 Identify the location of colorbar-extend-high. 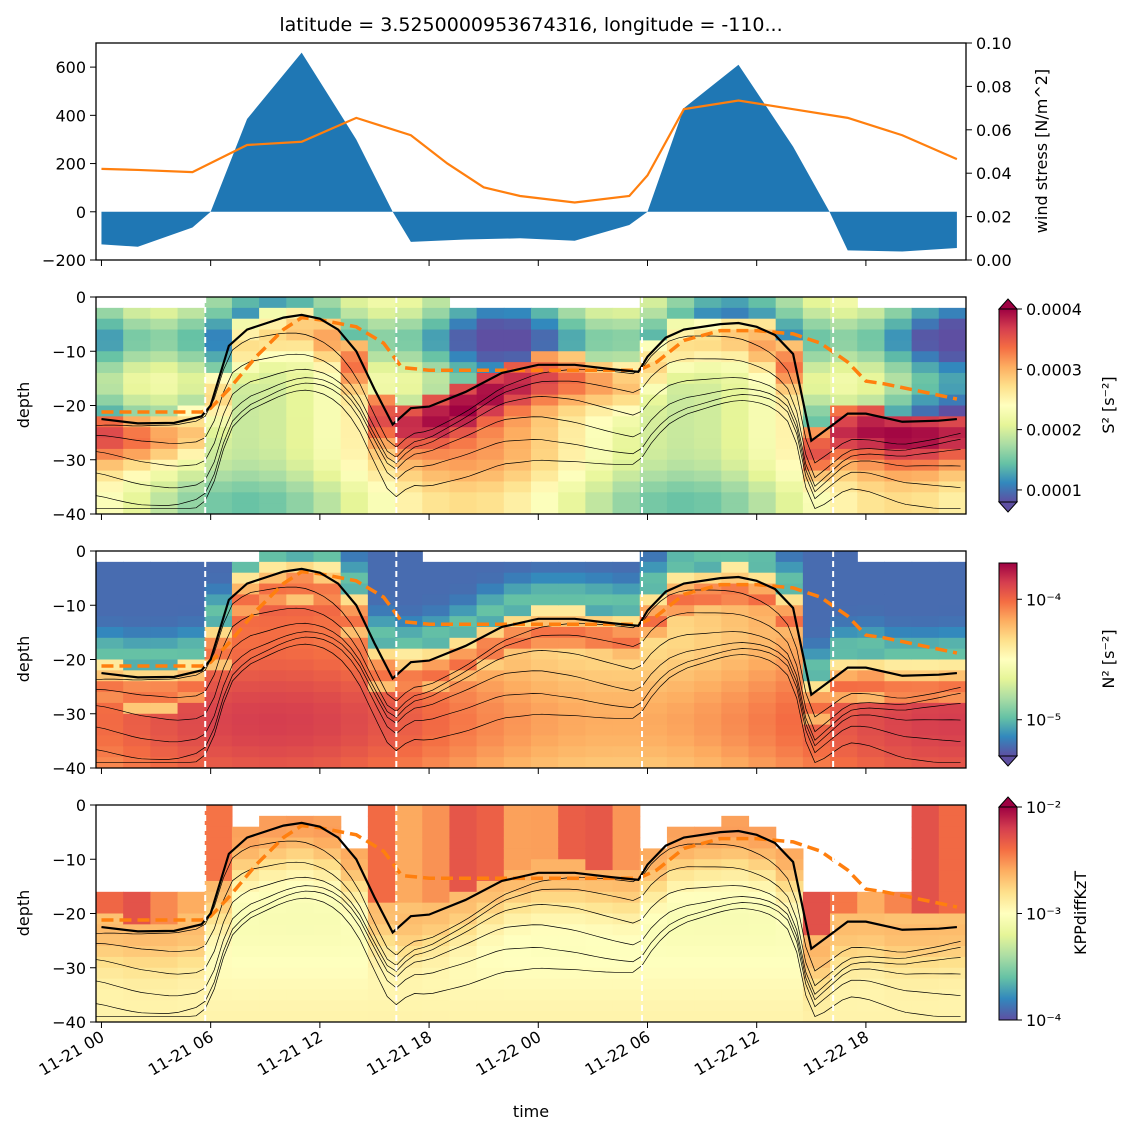
(1008, 802).